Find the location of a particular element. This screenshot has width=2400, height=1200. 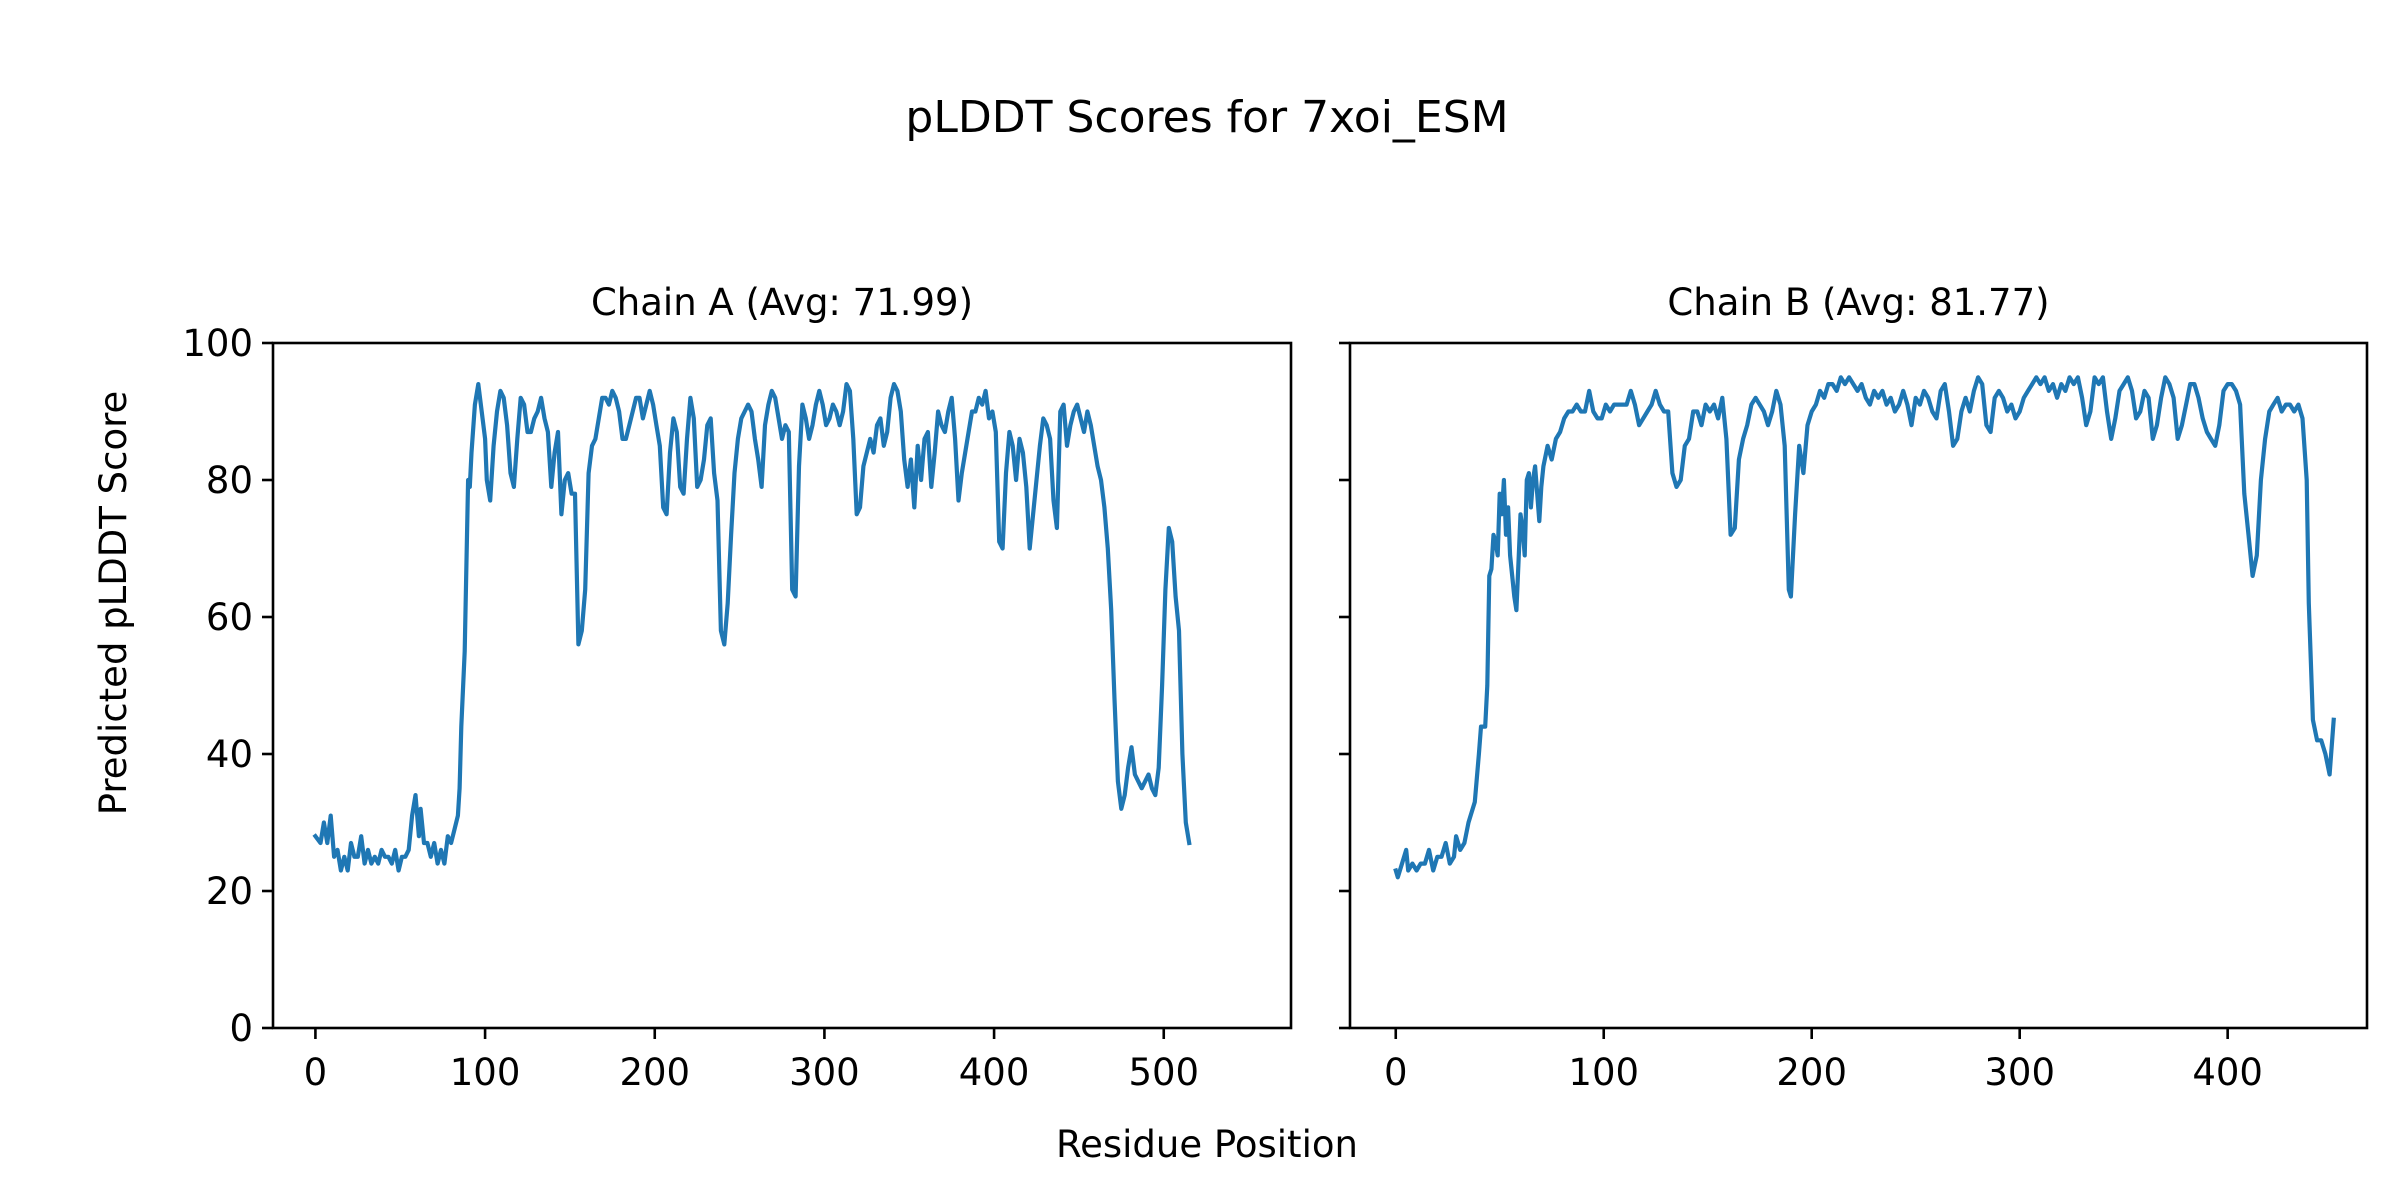

chain-a-x-tick-label-300: 300 is located at coordinates (824, 1072).